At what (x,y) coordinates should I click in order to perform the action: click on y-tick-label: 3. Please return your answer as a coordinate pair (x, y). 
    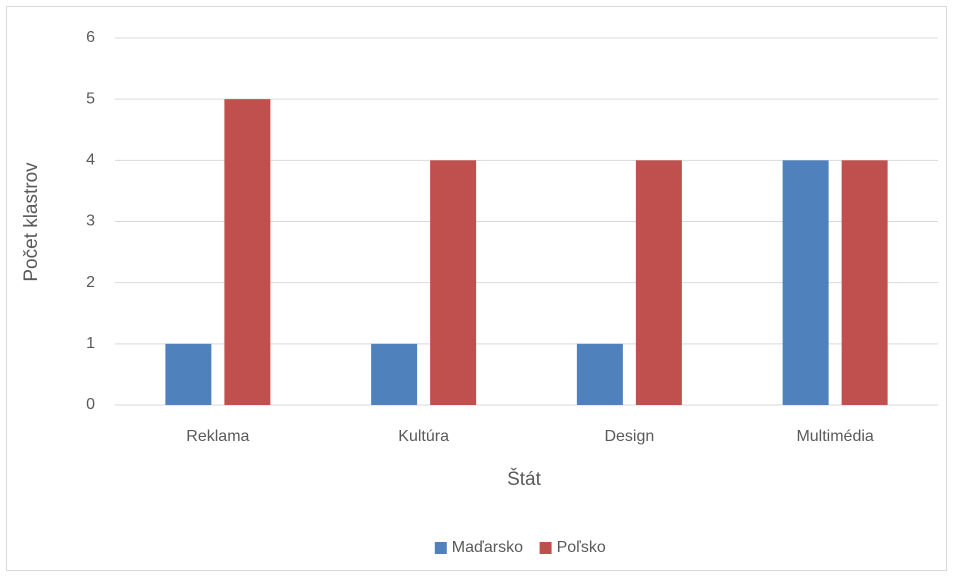
    Looking at the image, I should click on (90, 221).